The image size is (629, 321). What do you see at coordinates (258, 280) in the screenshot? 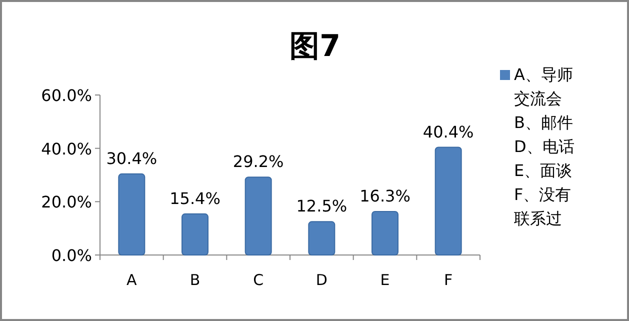
I see `x-tick-label: C` at bounding box center [258, 280].